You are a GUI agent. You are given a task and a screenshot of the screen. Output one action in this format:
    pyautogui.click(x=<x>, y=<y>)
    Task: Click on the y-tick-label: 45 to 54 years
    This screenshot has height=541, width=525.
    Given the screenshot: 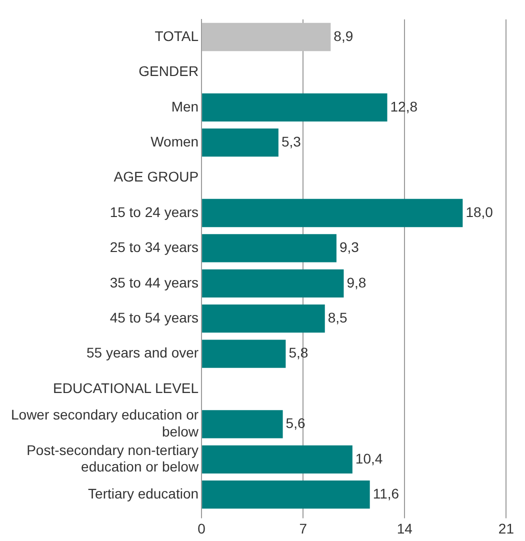 What is the action you would take?
    pyautogui.click(x=154, y=317)
    